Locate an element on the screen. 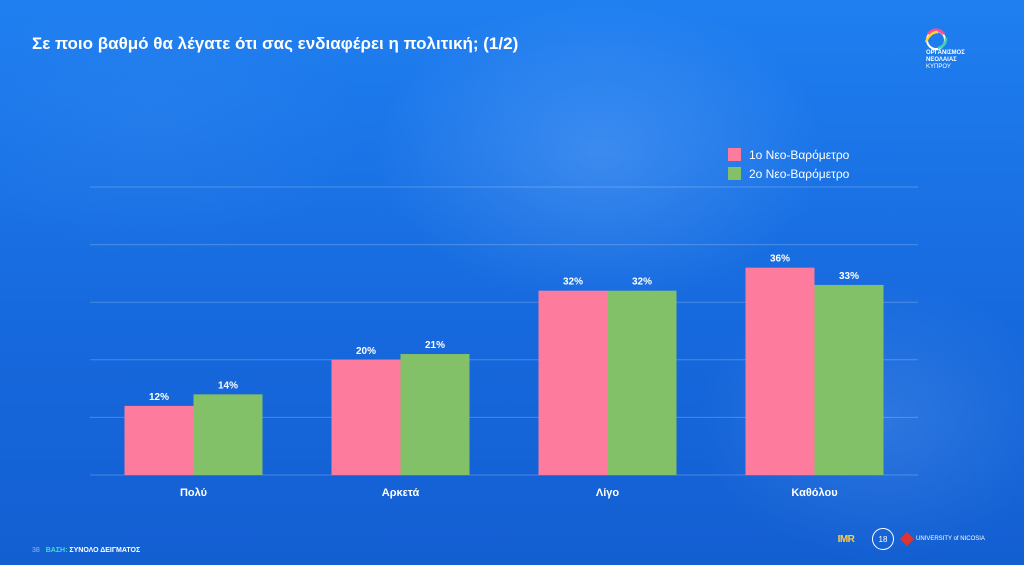 The height and width of the screenshot is (565, 1024). footer-base: 38 ΒΑΣΗ: ΣΥΝΟΛΟ ΔΕΙΓΜΑΤΟΣ is located at coordinates (86, 550).